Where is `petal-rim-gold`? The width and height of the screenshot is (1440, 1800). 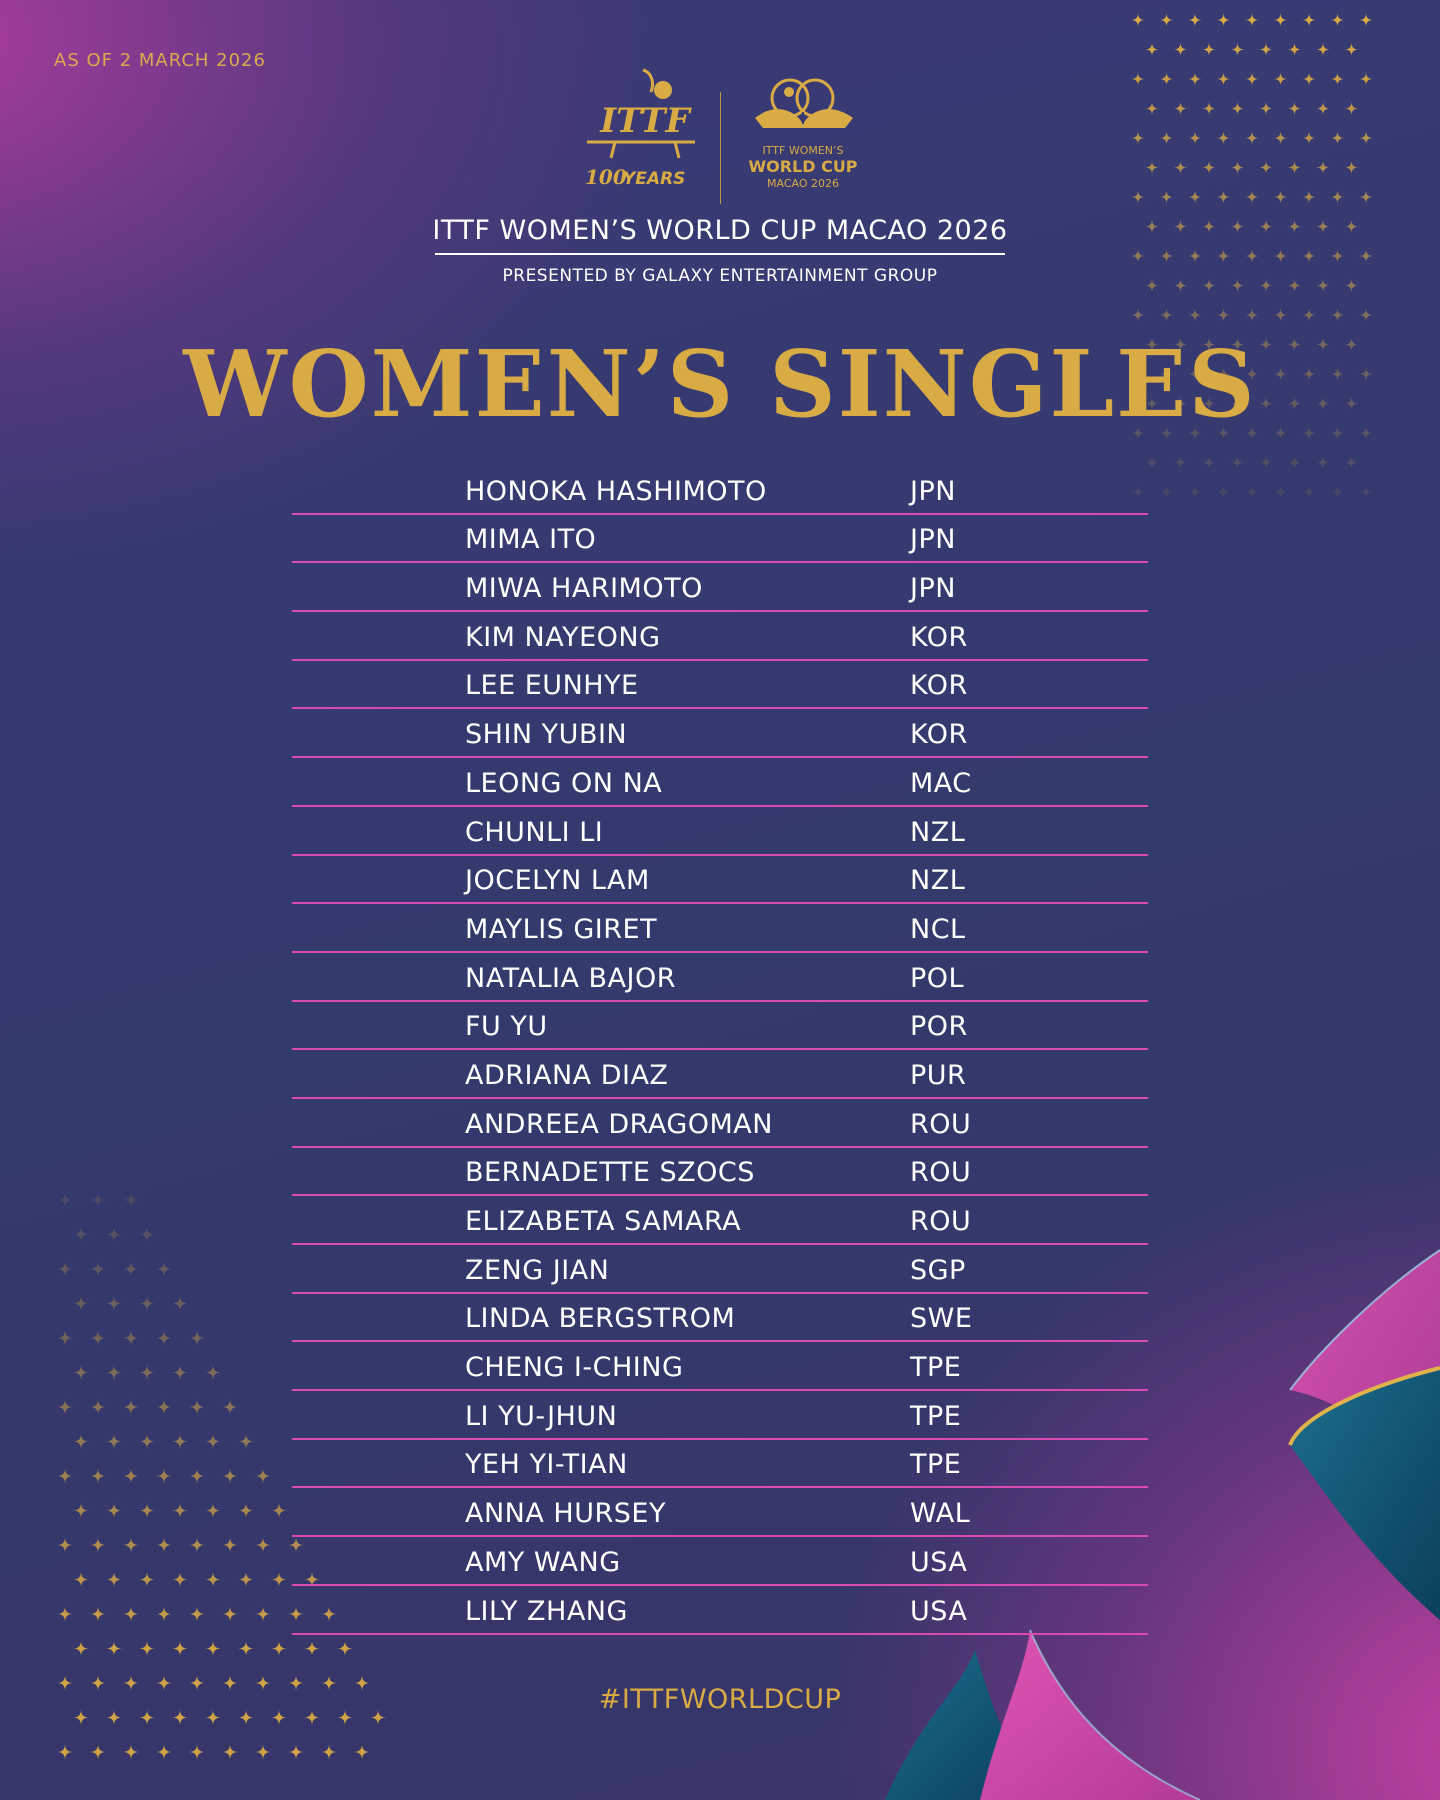
petal-rim-gold is located at coordinates (1364, 1406).